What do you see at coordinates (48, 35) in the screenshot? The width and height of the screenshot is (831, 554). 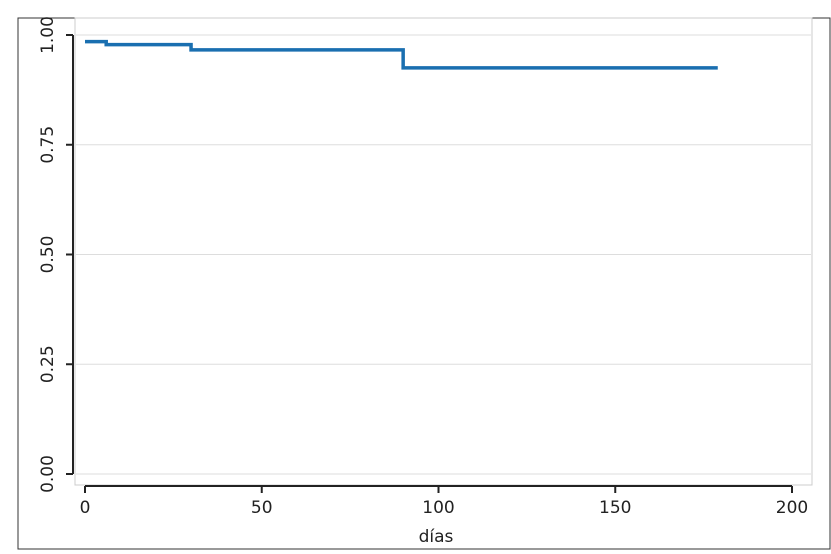 I see `y-tick-label: 1.00` at bounding box center [48, 35].